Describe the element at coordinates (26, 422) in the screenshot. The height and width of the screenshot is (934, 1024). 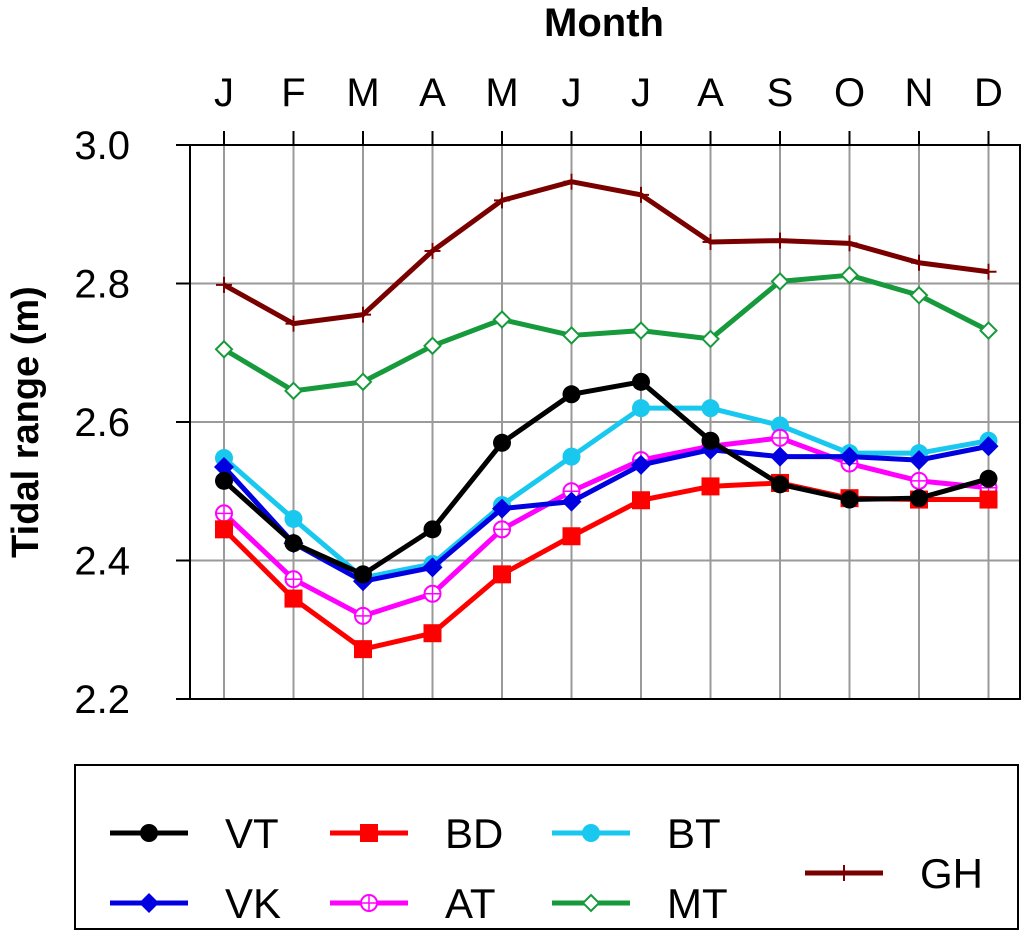
I see `y-axis-label: Tidal range (m)` at that location.